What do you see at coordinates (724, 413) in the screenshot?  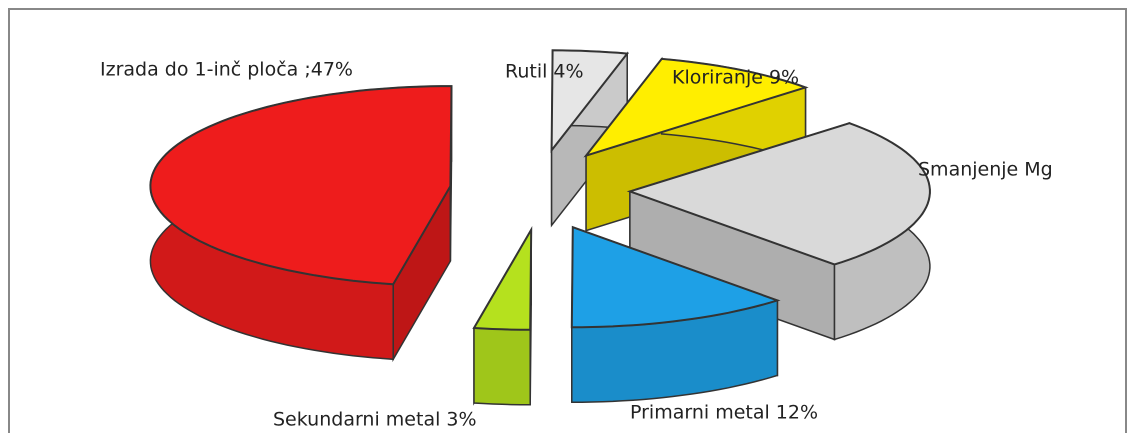 I see `slice-label: Primarni metal 12%` at bounding box center [724, 413].